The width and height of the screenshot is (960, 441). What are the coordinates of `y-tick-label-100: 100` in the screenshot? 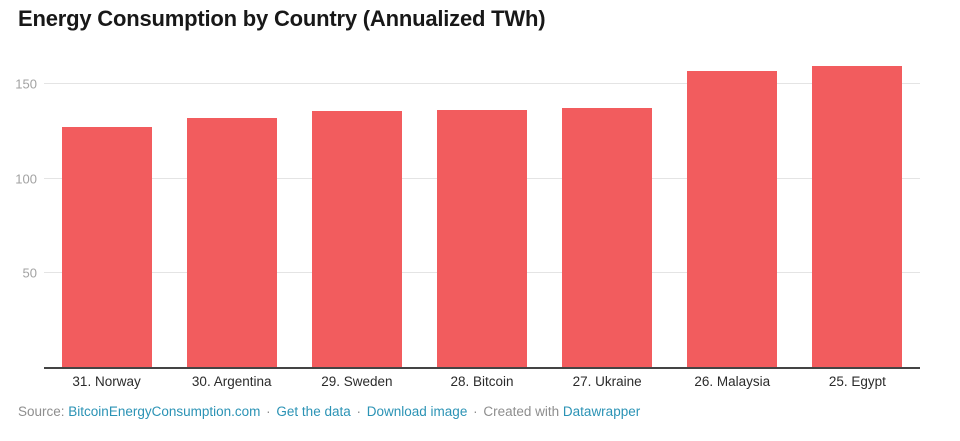 It's located at (26, 179).